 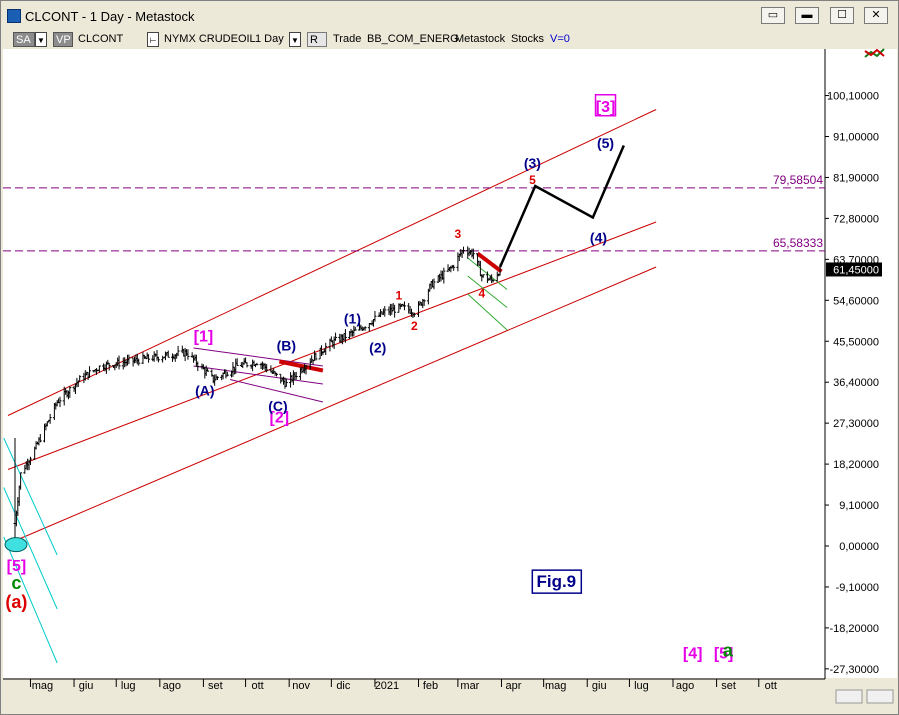 What do you see at coordinates (42, 686) in the screenshot?
I see `x-tick-label: mag` at bounding box center [42, 686].